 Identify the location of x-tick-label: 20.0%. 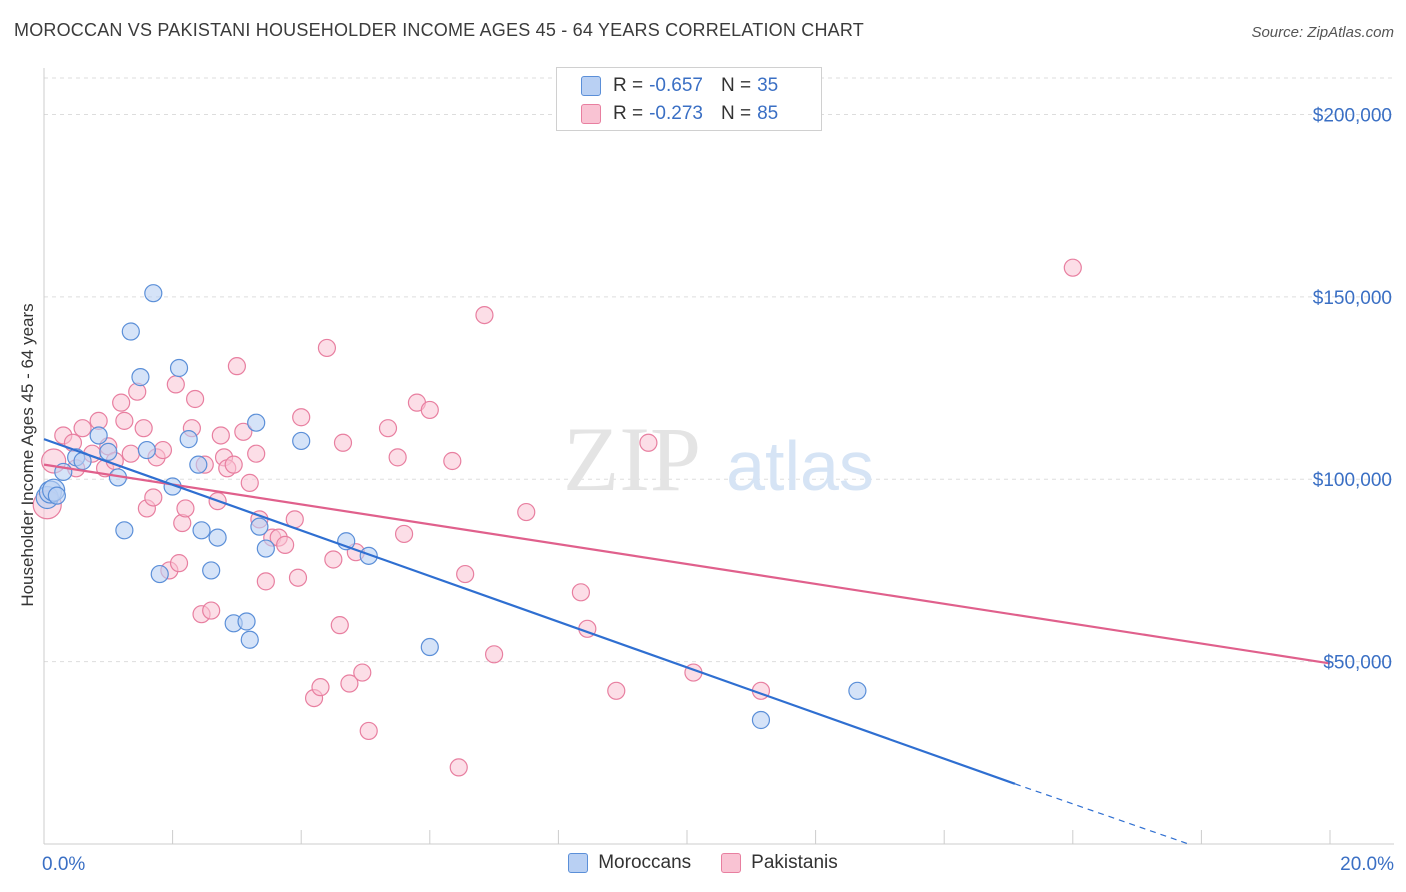
(1367, 864).